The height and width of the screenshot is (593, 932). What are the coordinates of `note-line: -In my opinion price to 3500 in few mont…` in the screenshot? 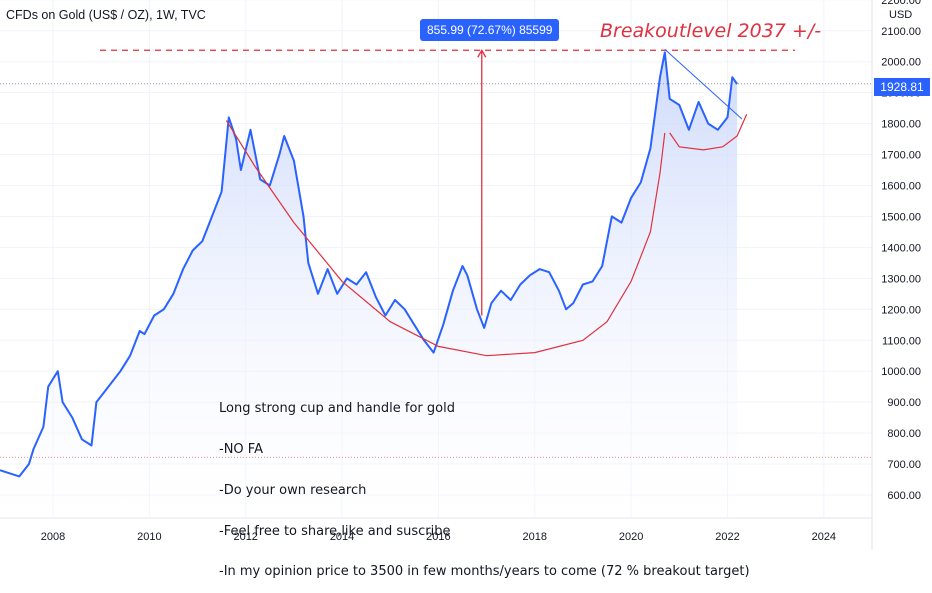 It's located at (484, 572).